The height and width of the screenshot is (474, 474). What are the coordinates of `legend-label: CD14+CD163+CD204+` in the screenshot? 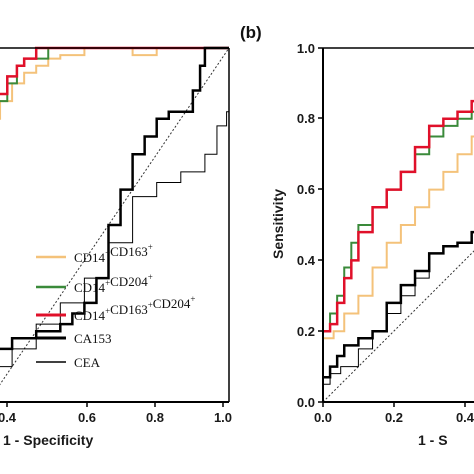 It's located at (134, 308).